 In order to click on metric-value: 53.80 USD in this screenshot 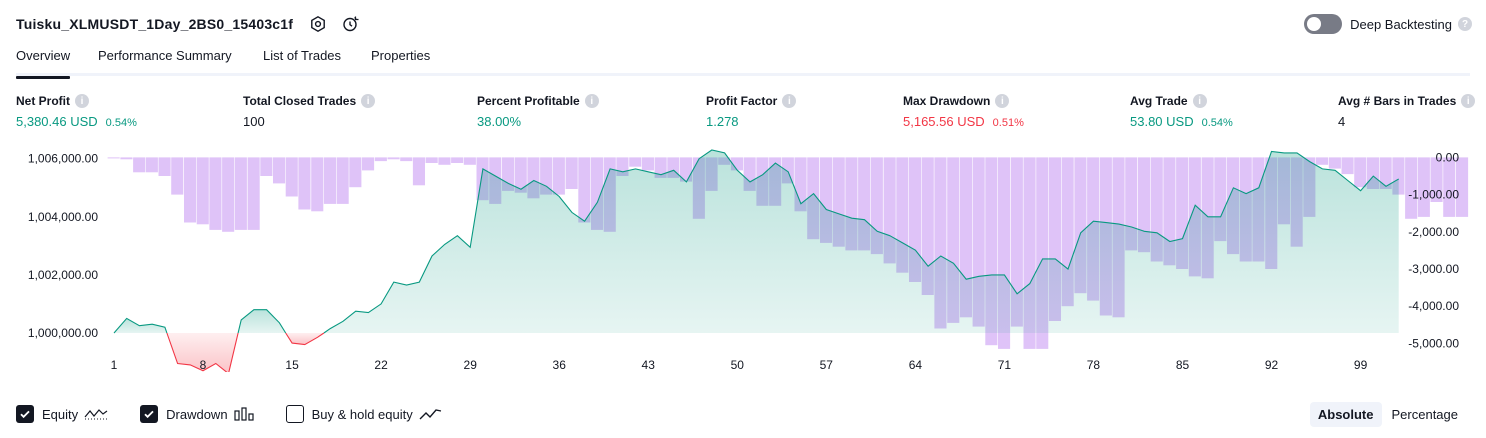, I will do `click(1162, 121)`.